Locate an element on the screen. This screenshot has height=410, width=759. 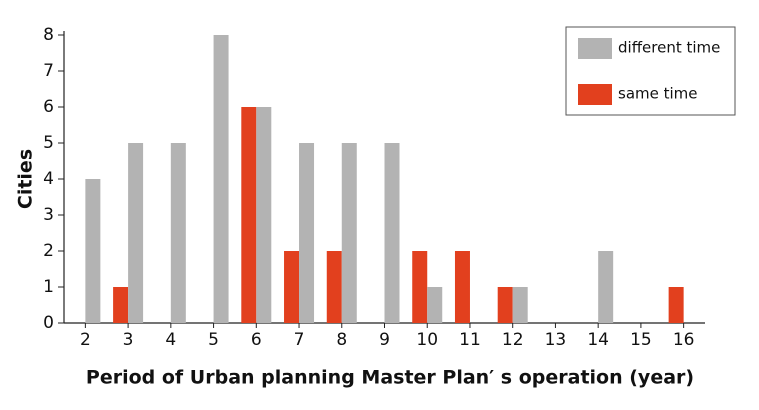
x-tick-label: 3 is located at coordinates (128, 340).